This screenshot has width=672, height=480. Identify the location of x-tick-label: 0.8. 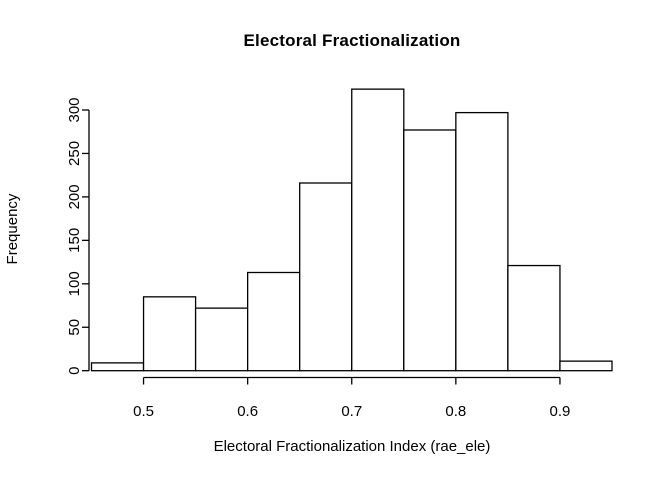
(455, 411).